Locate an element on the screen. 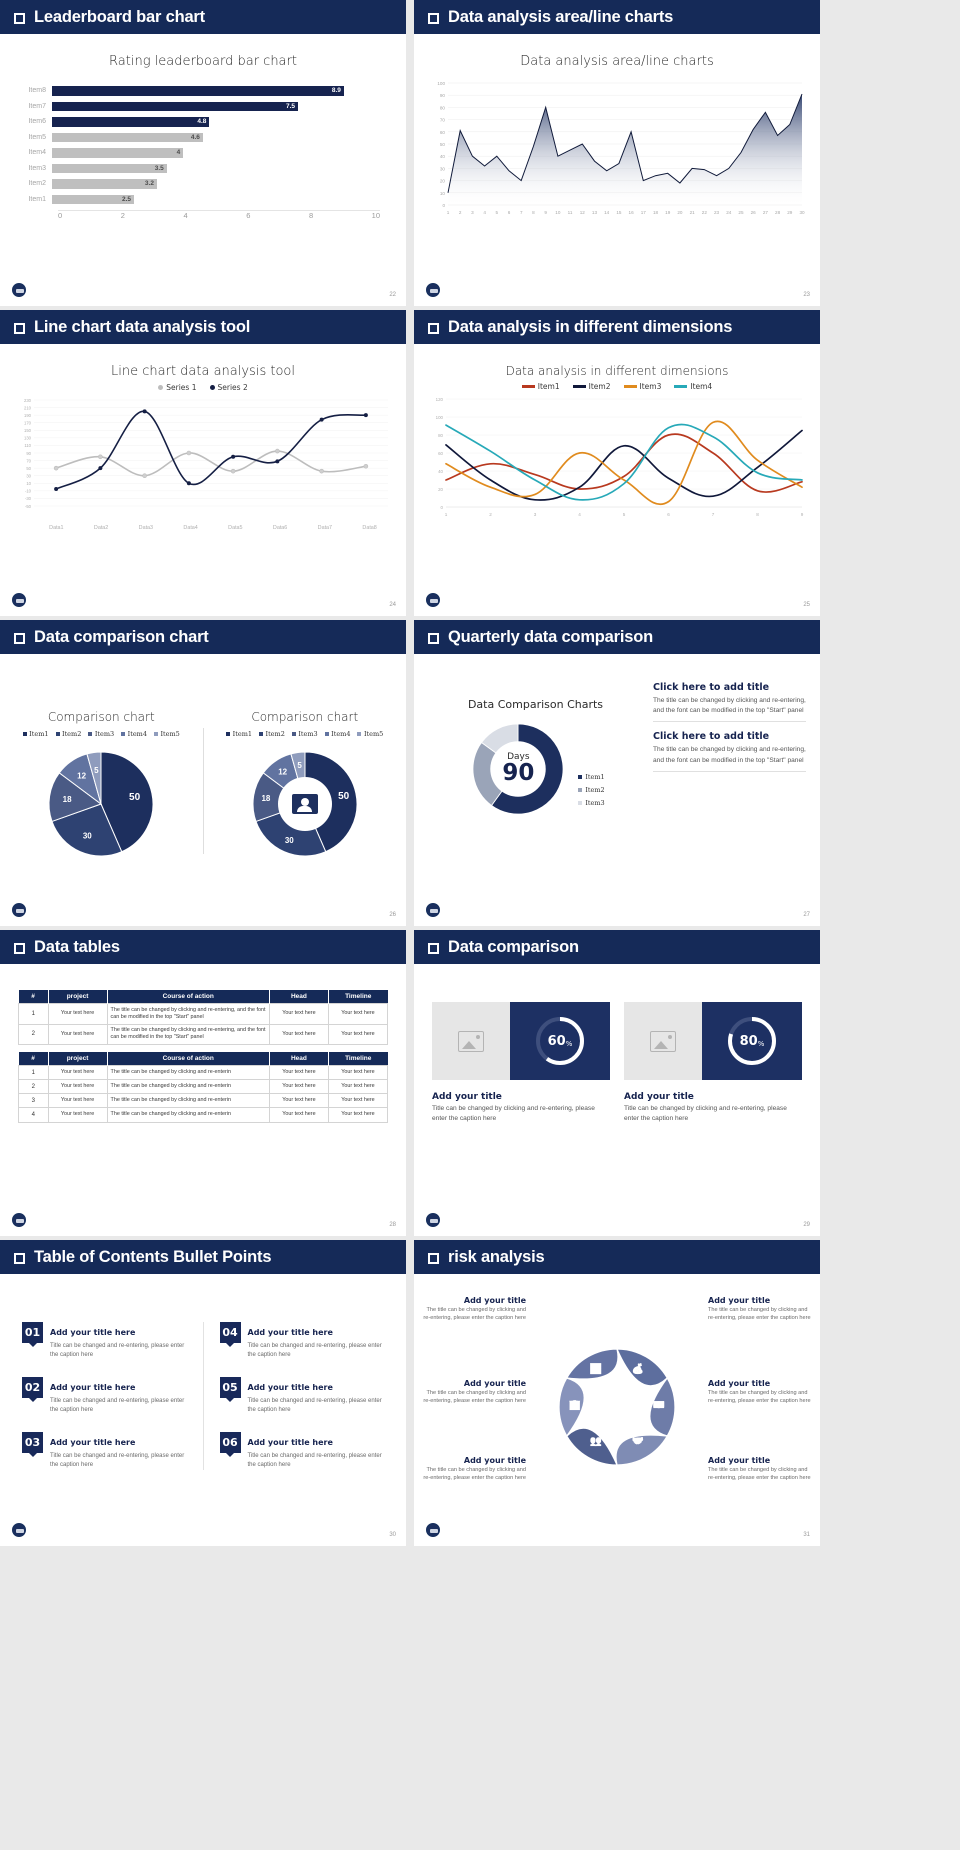  legend-item: Series 2 is located at coordinates (228, 387).